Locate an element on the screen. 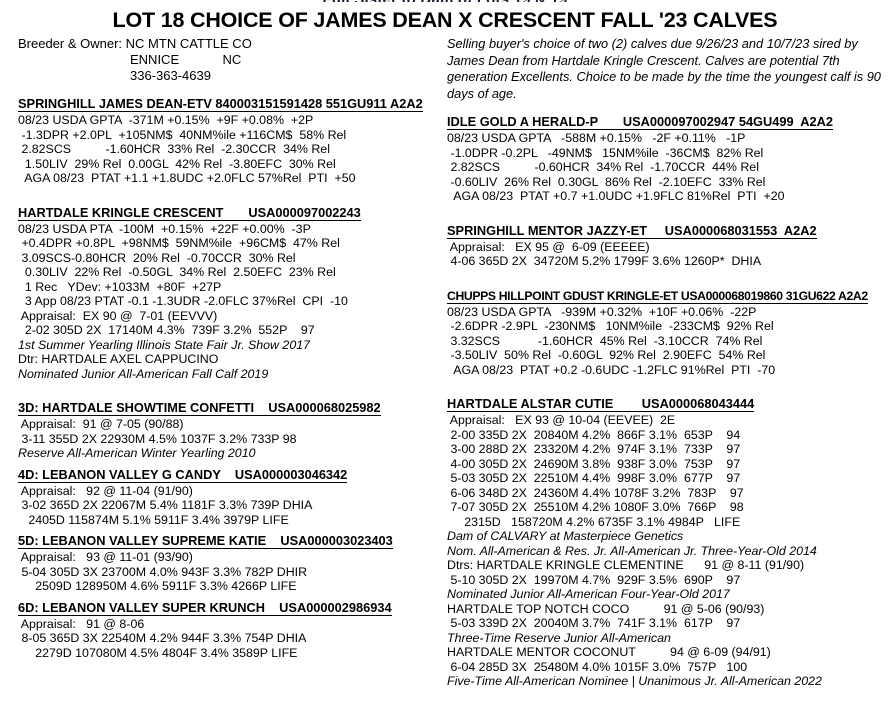  data-line: 2279D 107080M 4.5% 4804F 3.4% 3589P LIFE is located at coordinates (158, 652).